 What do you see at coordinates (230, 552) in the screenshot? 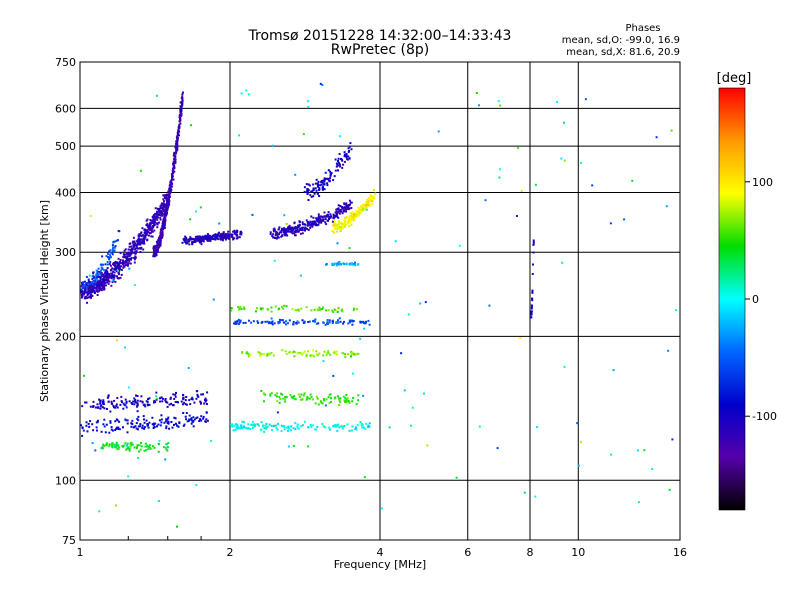
I see `x-tick-label: 2` at bounding box center [230, 552].